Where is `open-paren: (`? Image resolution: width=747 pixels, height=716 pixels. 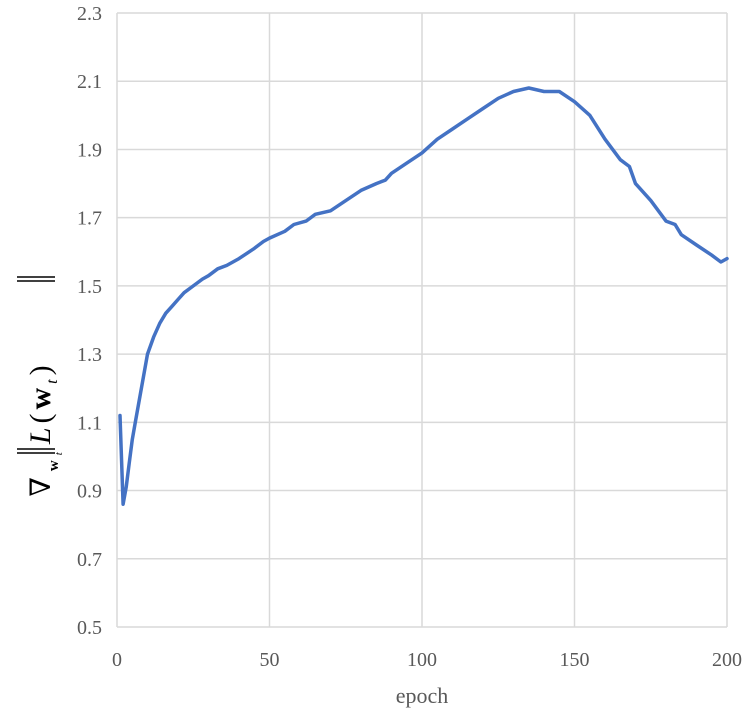
open-paren: ( is located at coordinates (40, 418).